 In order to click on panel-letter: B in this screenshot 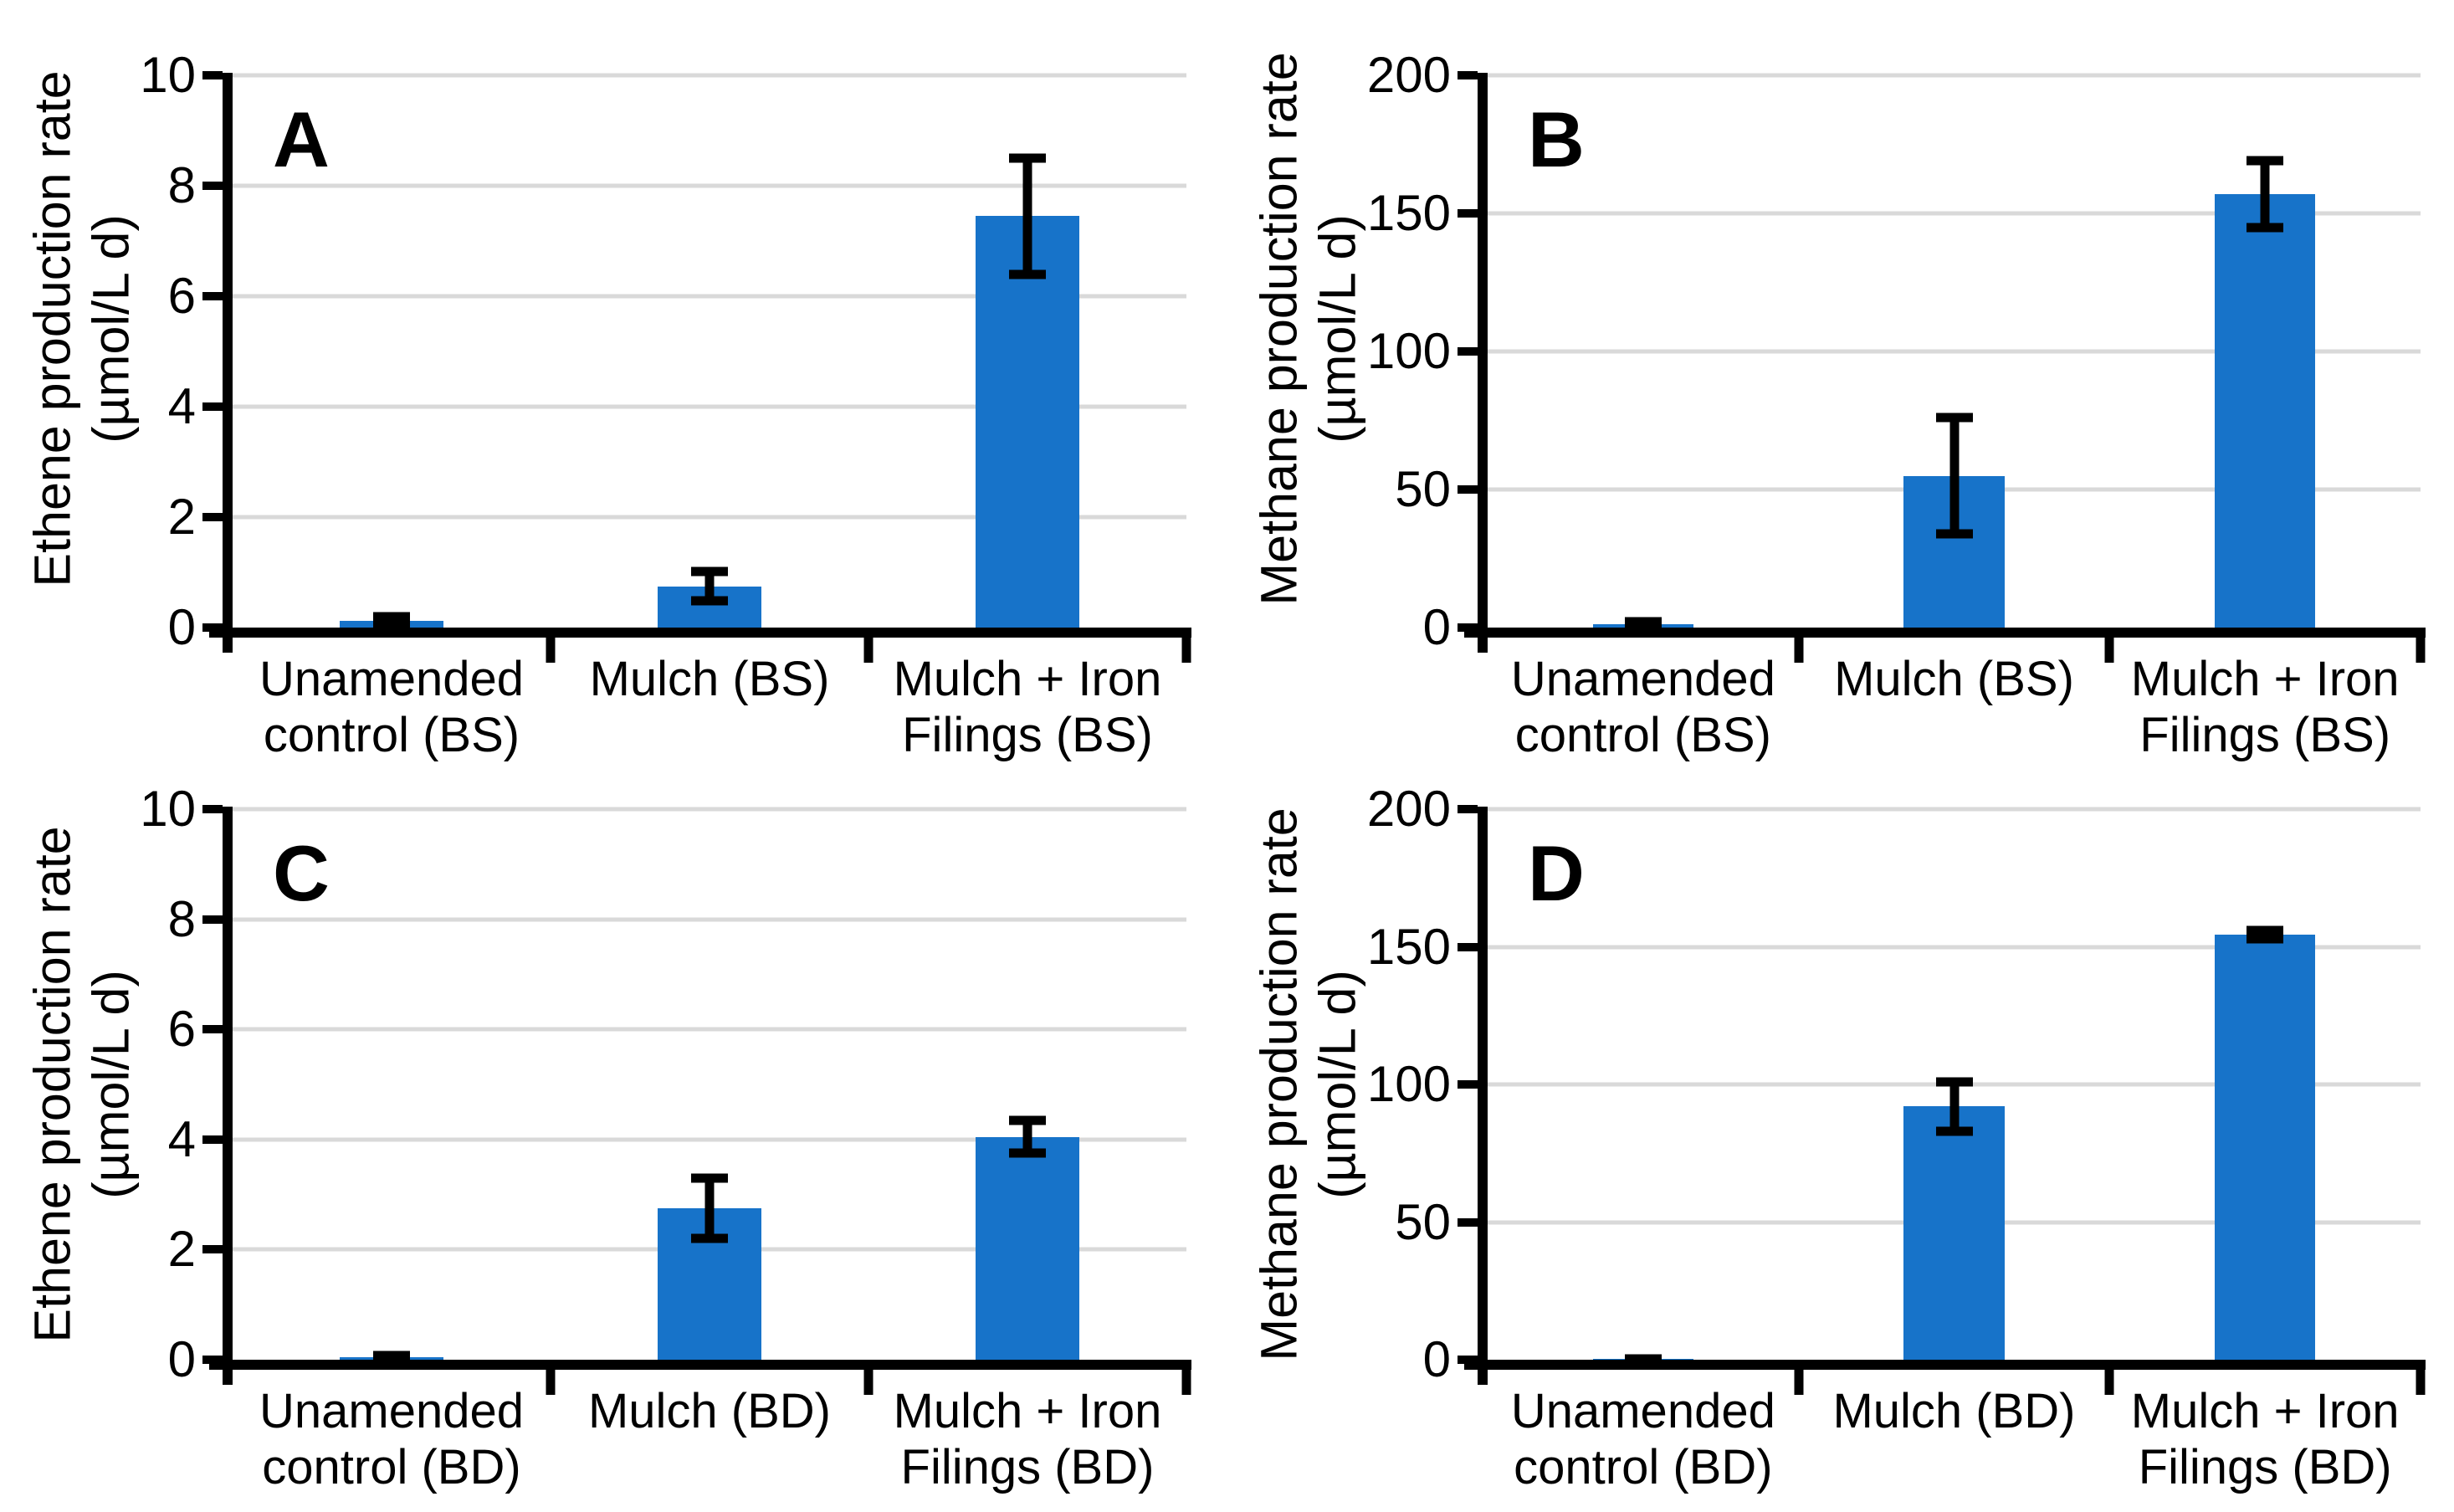, I will do `click(1556, 139)`.